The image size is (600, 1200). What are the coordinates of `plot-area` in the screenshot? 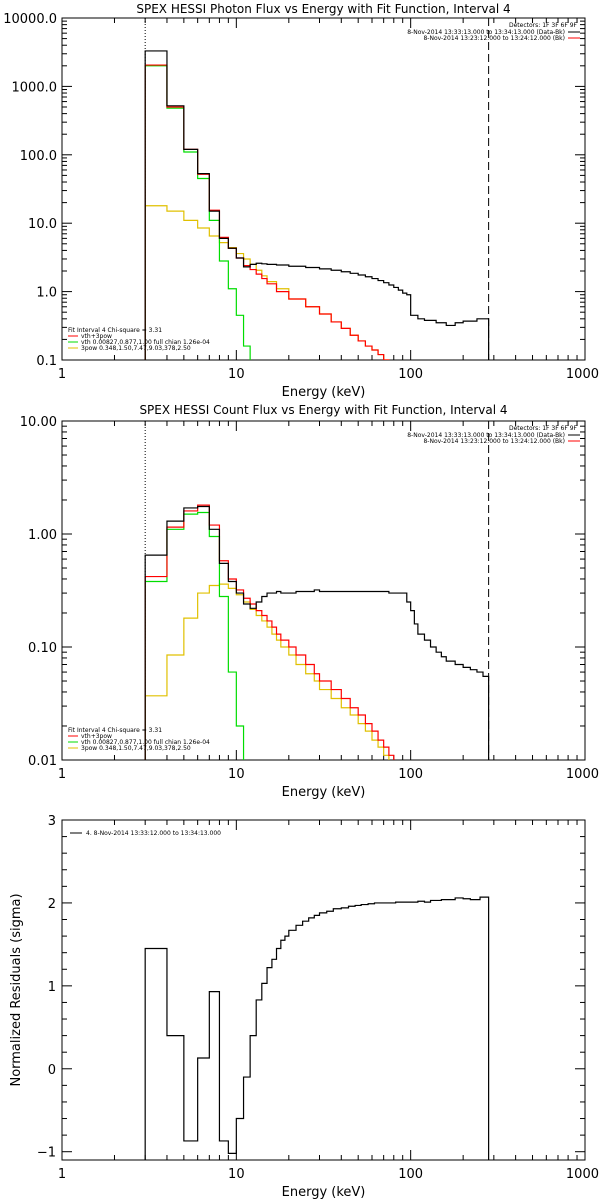 It's located at (317, 1028).